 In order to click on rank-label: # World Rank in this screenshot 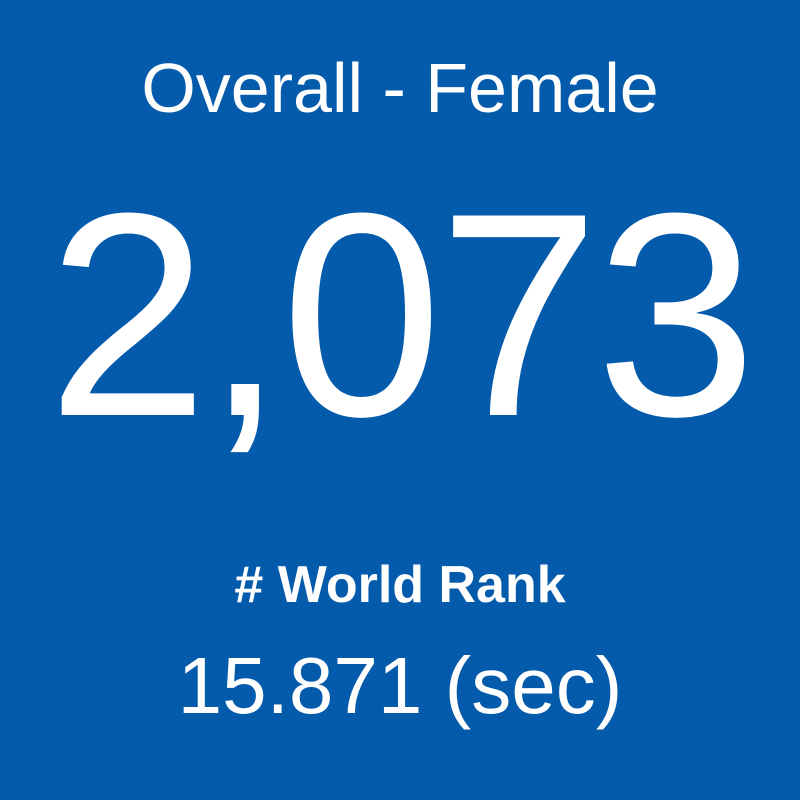, I will do `click(400, 585)`.